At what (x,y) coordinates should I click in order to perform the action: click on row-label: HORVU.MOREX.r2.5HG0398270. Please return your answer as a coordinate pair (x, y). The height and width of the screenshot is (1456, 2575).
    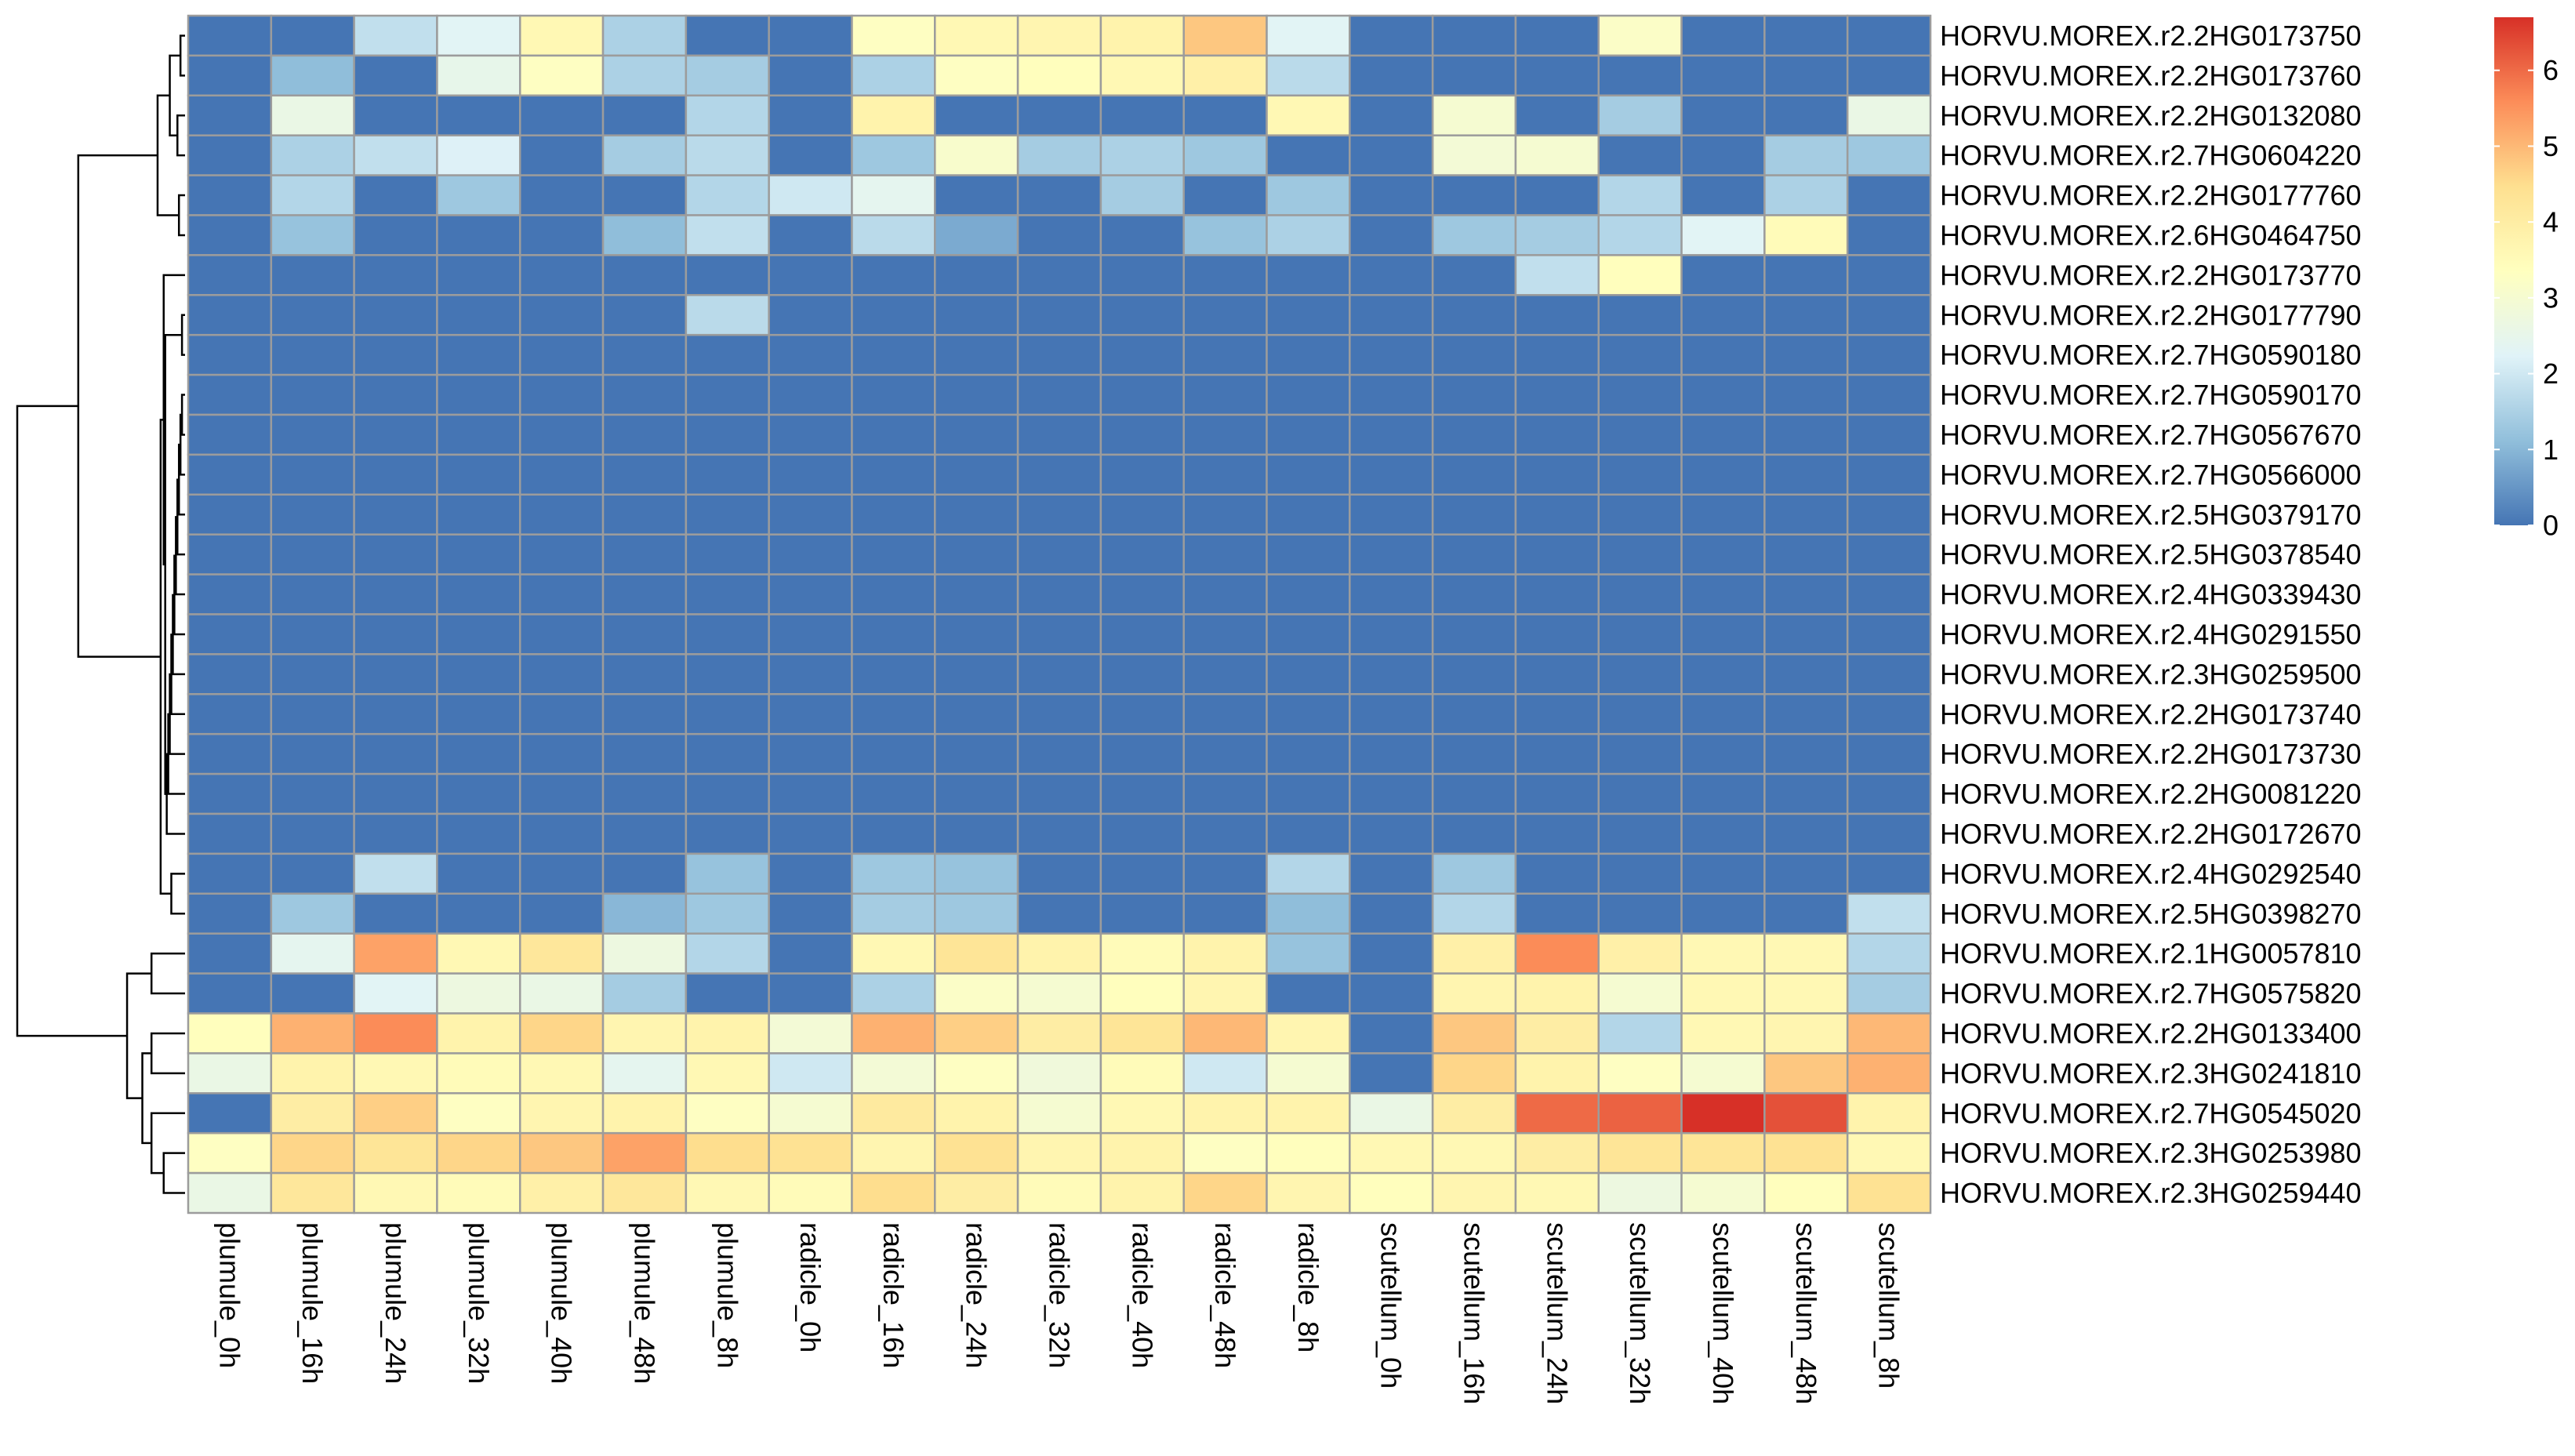
    Looking at the image, I should click on (2151, 914).